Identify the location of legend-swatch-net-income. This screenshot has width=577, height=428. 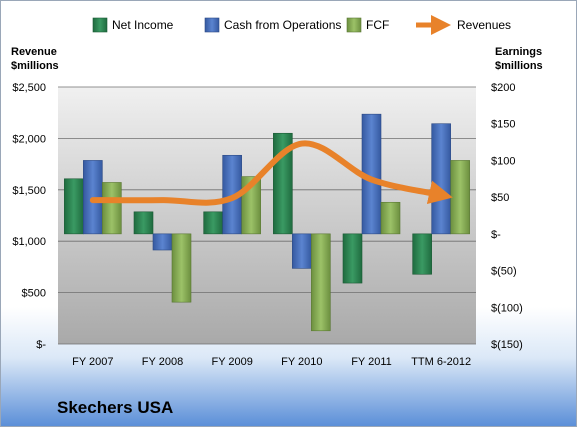
(100, 25).